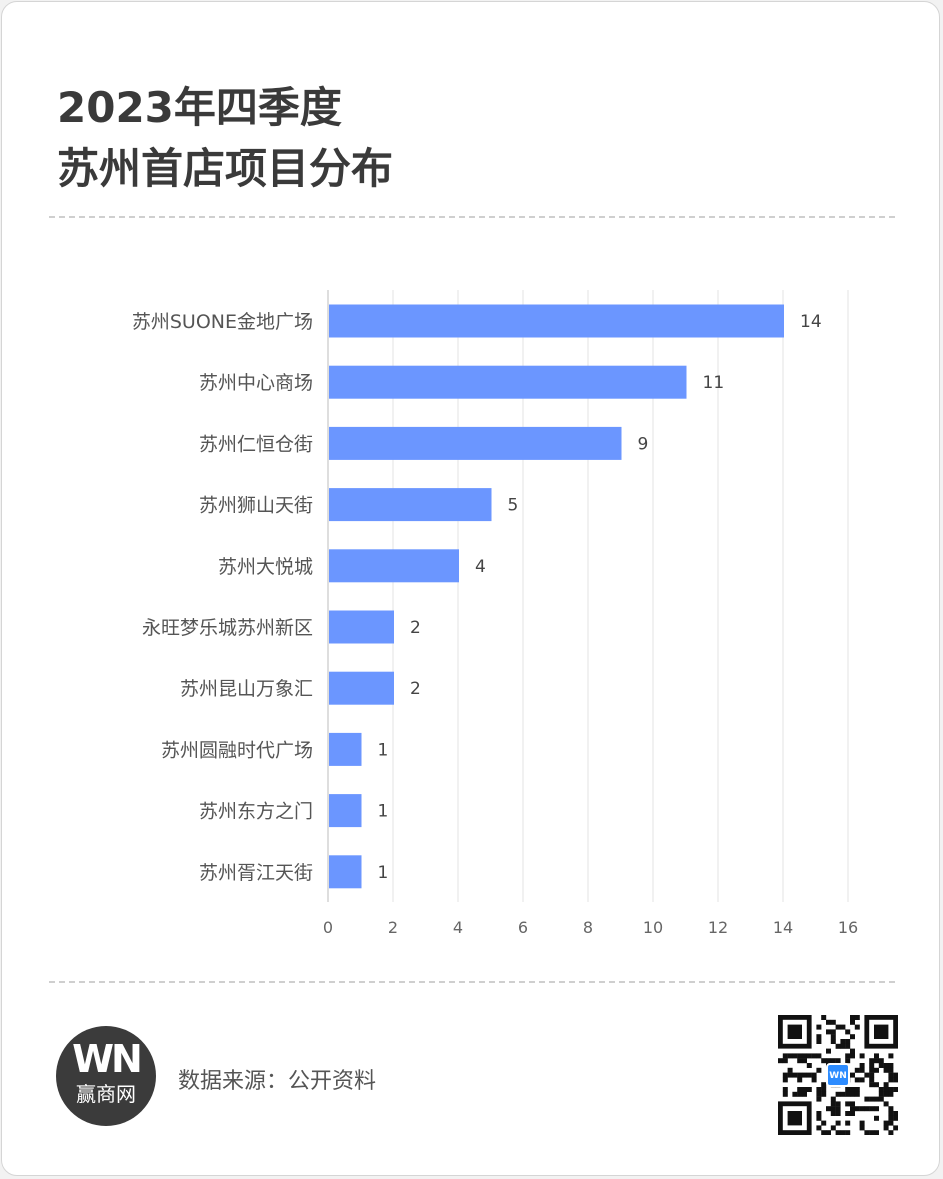  Describe the element at coordinates (107, 1059) in the screenshot. I see `logo-mark: WN` at that location.